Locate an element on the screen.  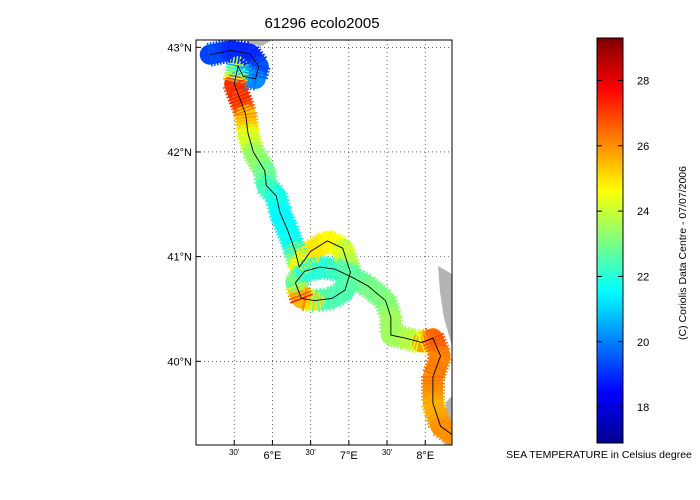
lat-tick-label: 40°N is located at coordinates (179, 362).